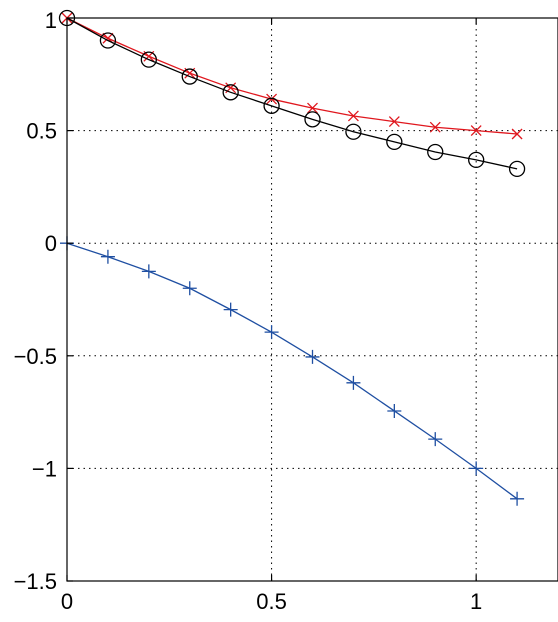 The width and height of the screenshot is (558, 622). What do you see at coordinates (35, 581) in the screenshot?
I see `y-tick-label: −1.5` at bounding box center [35, 581].